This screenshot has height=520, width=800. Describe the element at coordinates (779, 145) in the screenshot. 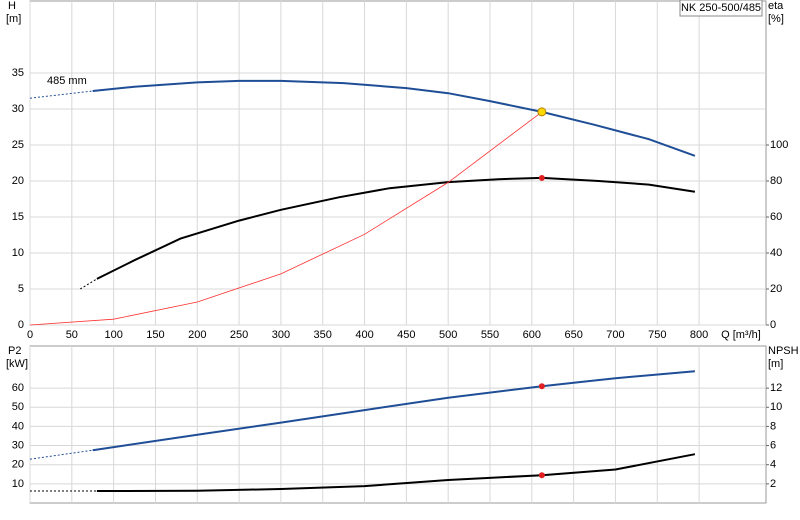

I see `y2-tick-label: 100` at that location.